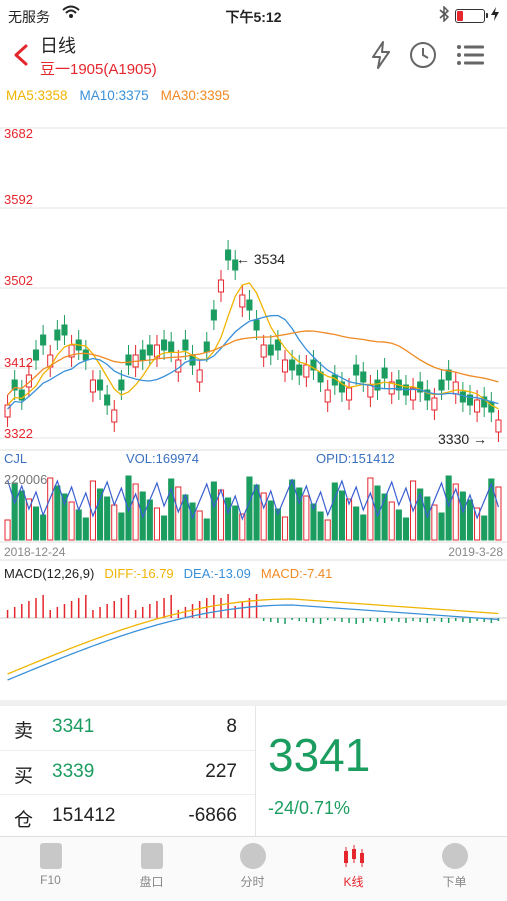 The image size is (507, 901). Describe the element at coordinates (381, 55) in the screenshot. I see `lightning-icon` at that location.